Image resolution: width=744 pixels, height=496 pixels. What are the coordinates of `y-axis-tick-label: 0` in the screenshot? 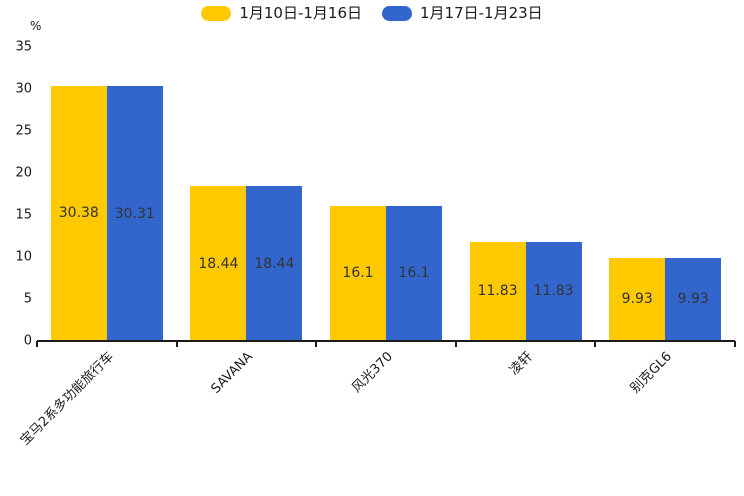 It's located at (27, 341).